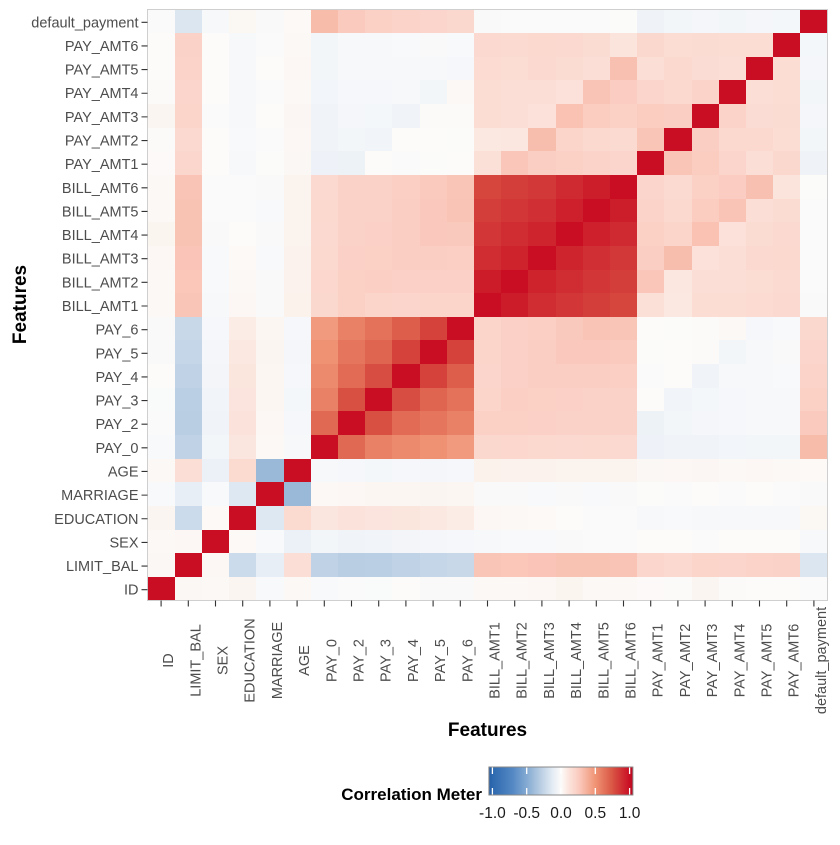 The height and width of the screenshot is (845, 840). Describe the element at coordinates (411, 794) in the screenshot. I see `svg-text: Correlation Meter` at that location.